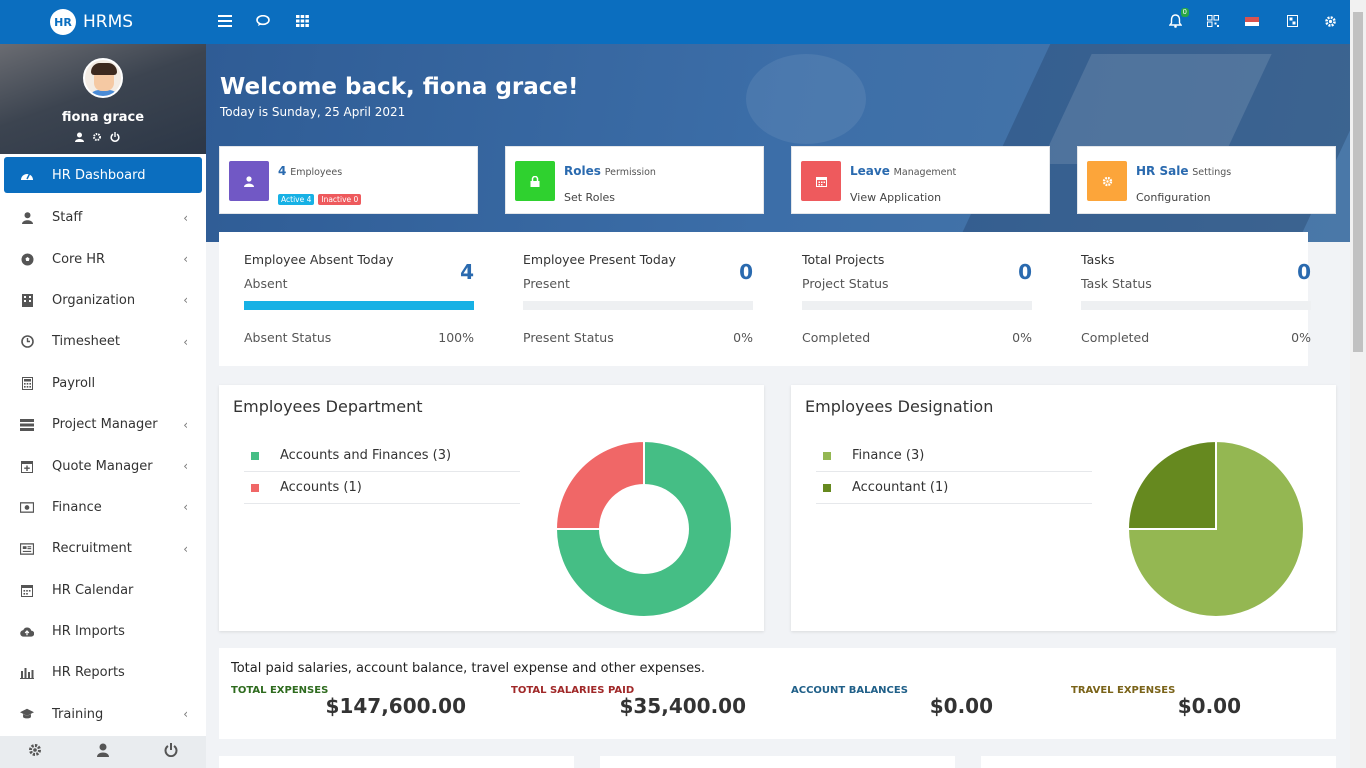 This screenshot has height=768, width=1366. I want to click on sidebar-item-organization: Organization ‹, so click(103, 300).